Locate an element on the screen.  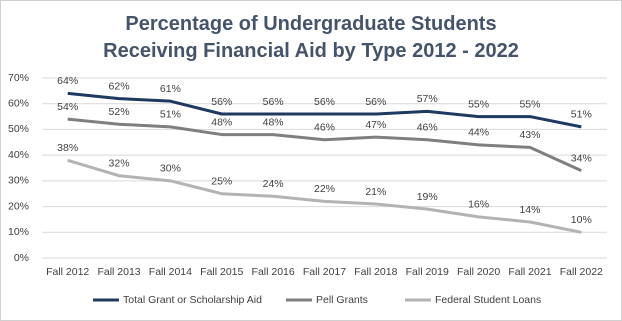
value-label: 16% is located at coordinates (478, 205).